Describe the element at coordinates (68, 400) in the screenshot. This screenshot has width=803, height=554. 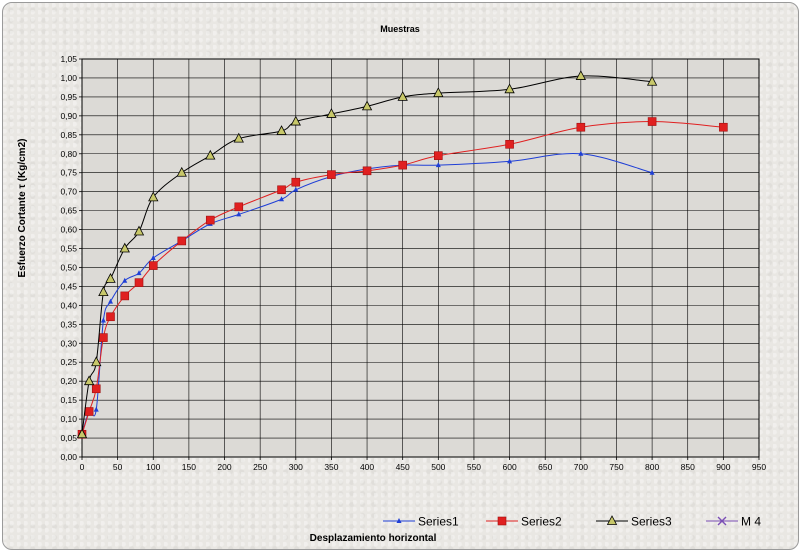
I see `y-tick-label: 0,15` at that location.